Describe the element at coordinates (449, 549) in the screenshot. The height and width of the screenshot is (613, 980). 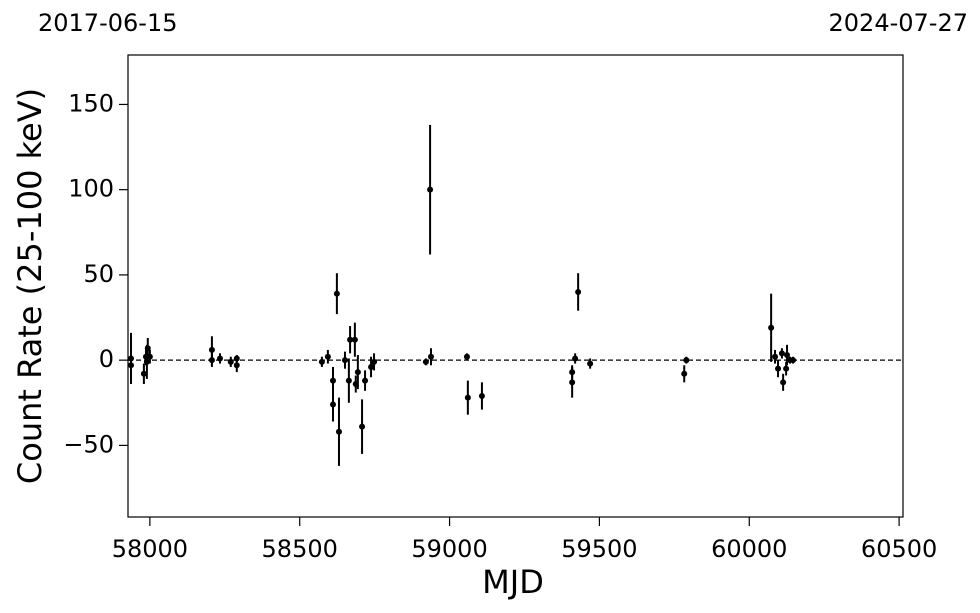
I see `x-tick-label: 59000` at that location.